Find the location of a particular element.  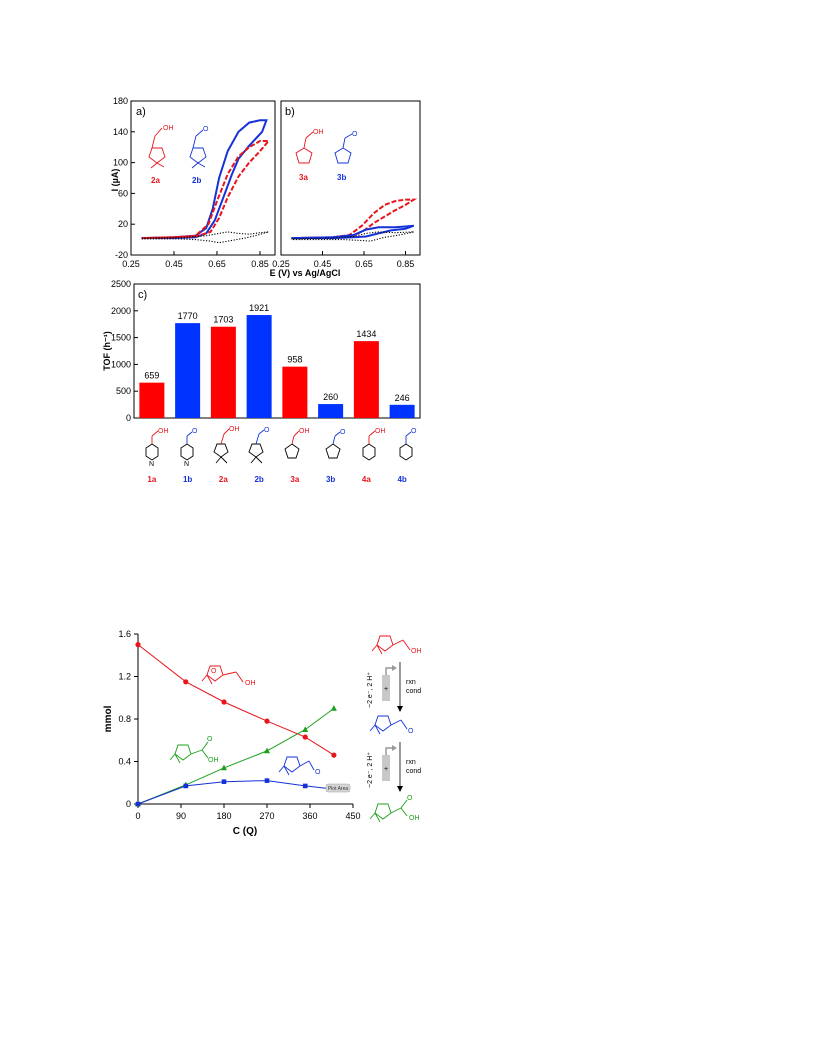

x-tick-label: 180 is located at coordinates (223, 816).